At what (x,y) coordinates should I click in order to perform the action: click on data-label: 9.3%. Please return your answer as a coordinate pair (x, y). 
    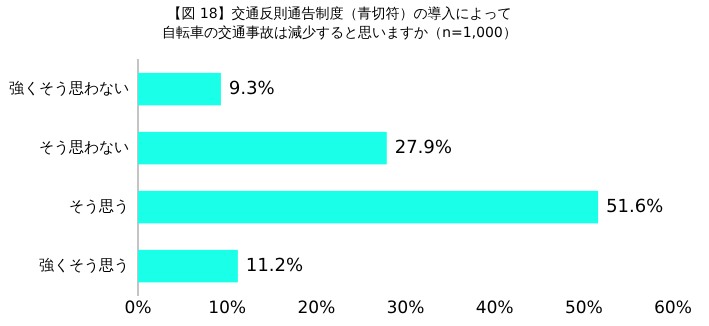
    Looking at the image, I should click on (251, 88).